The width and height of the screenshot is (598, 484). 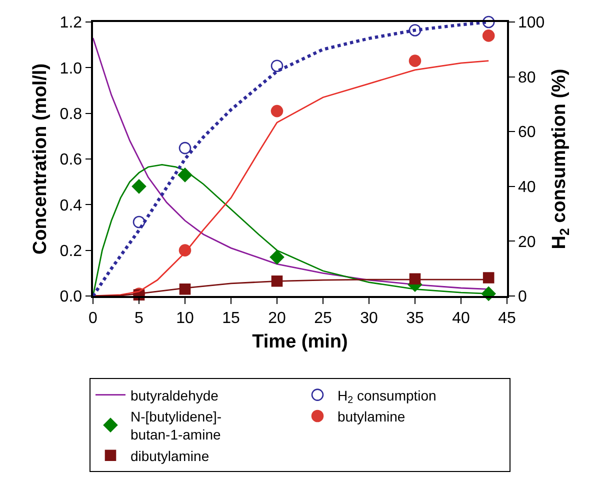 What do you see at coordinates (527, 242) in the screenshot?
I see `y2-tick-label: 20` at bounding box center [527, 242].